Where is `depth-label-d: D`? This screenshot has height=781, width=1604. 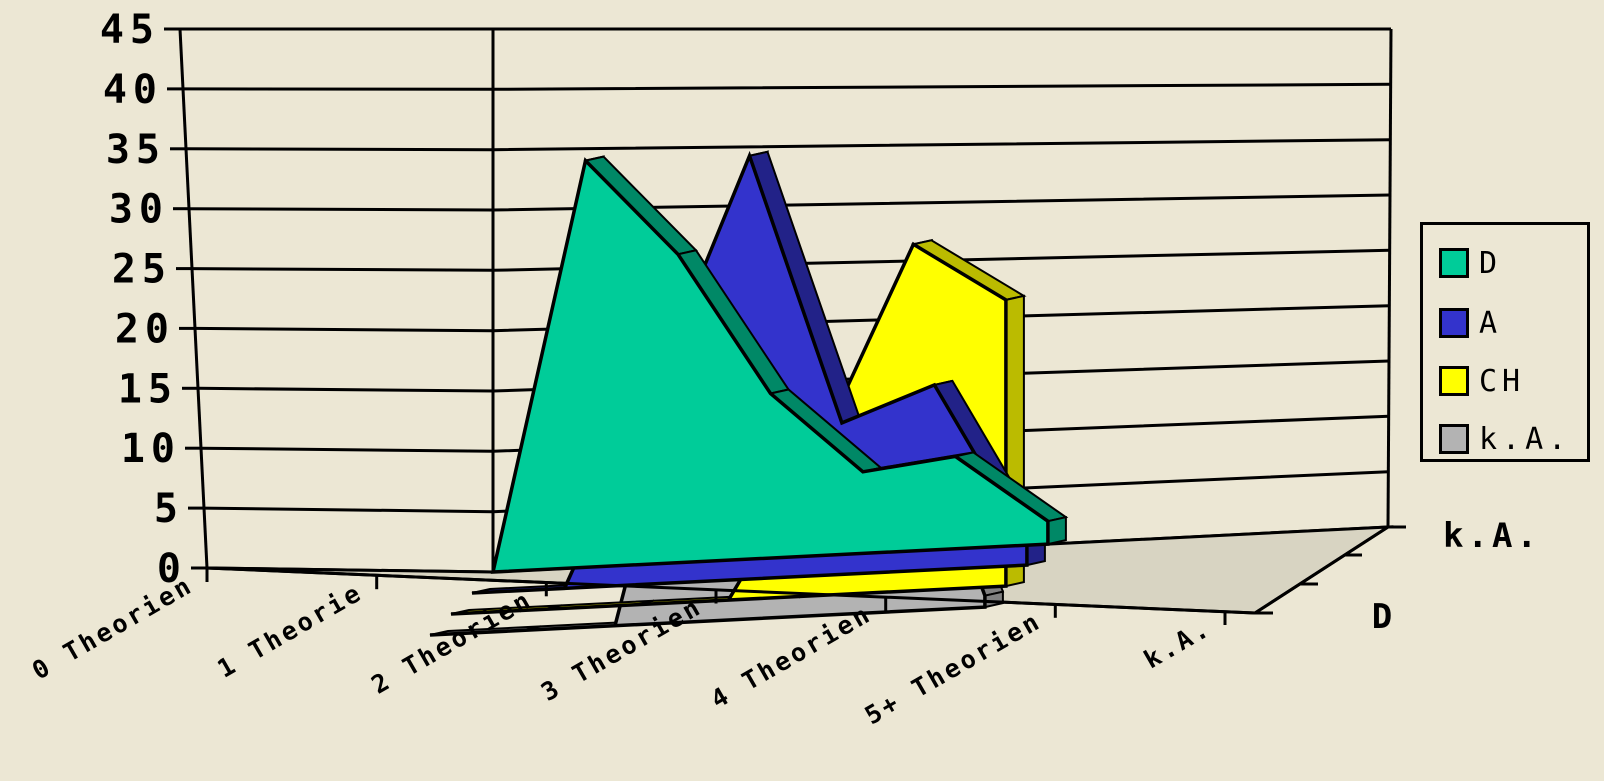
depth-label-d: D is located at coordinates (1384, 617).